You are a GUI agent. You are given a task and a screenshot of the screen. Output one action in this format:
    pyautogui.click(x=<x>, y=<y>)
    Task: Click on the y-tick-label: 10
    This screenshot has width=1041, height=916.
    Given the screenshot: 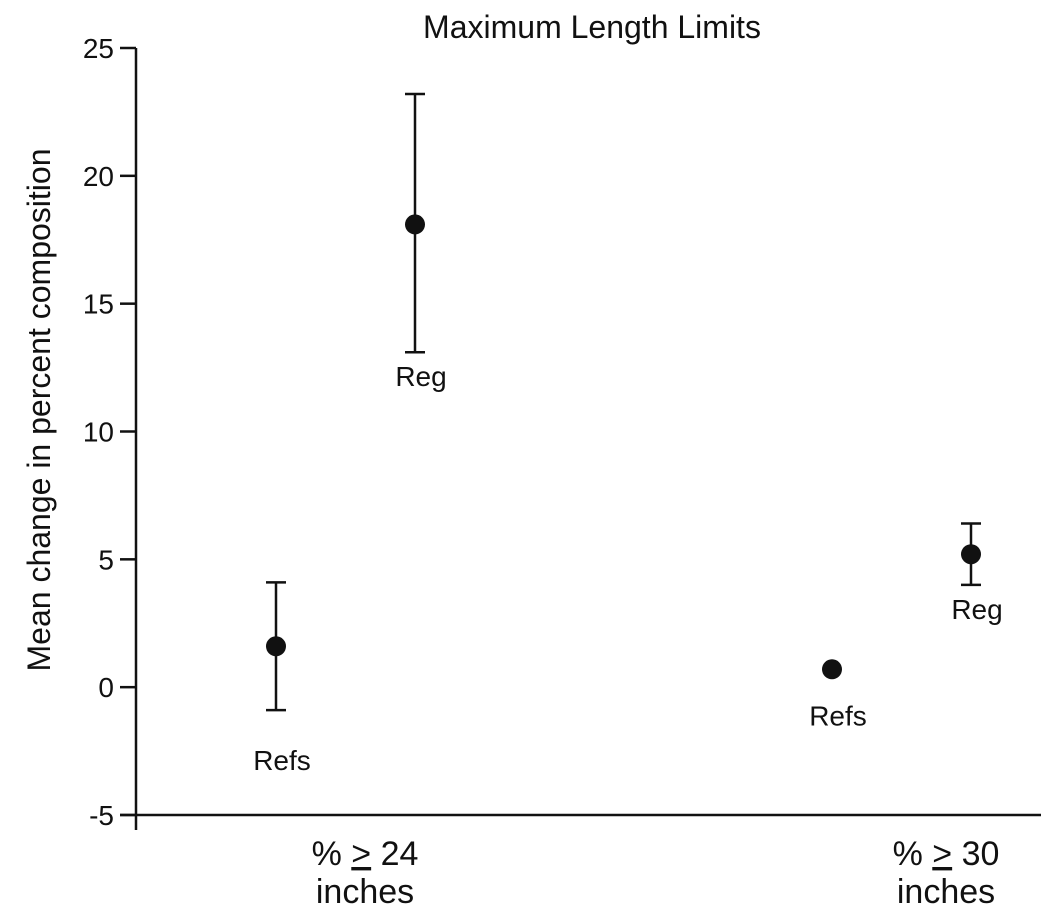 What is the action you would take?
    pyautogui.click(x=98, y=432)
    